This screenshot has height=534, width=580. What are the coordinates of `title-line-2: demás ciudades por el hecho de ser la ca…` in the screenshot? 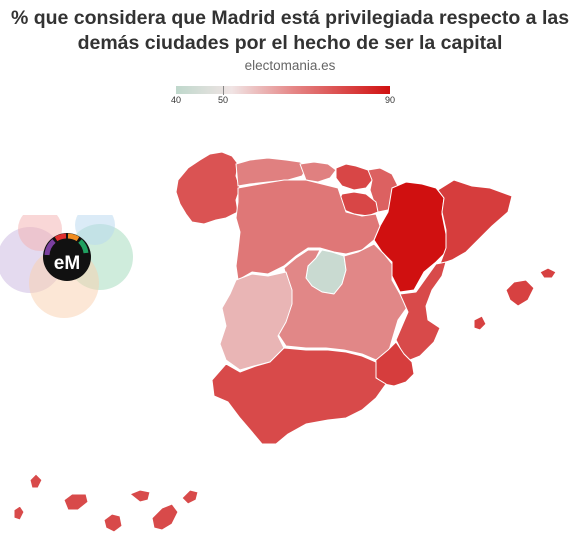 It's located at (290, 43).